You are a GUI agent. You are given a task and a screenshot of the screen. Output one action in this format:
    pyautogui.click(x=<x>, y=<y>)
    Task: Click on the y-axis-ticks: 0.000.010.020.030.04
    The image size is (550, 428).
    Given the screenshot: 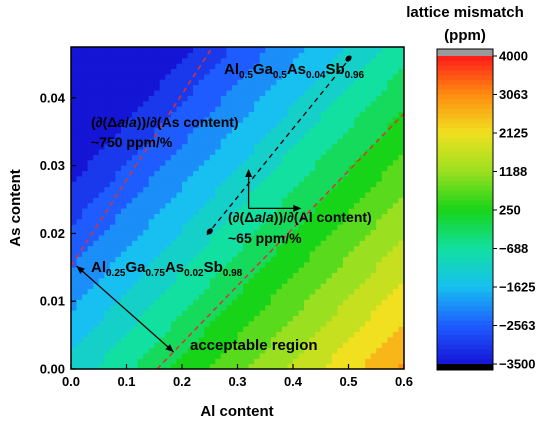 What is the action you would take?
    pyautogui.click(x=58, y=233)
    